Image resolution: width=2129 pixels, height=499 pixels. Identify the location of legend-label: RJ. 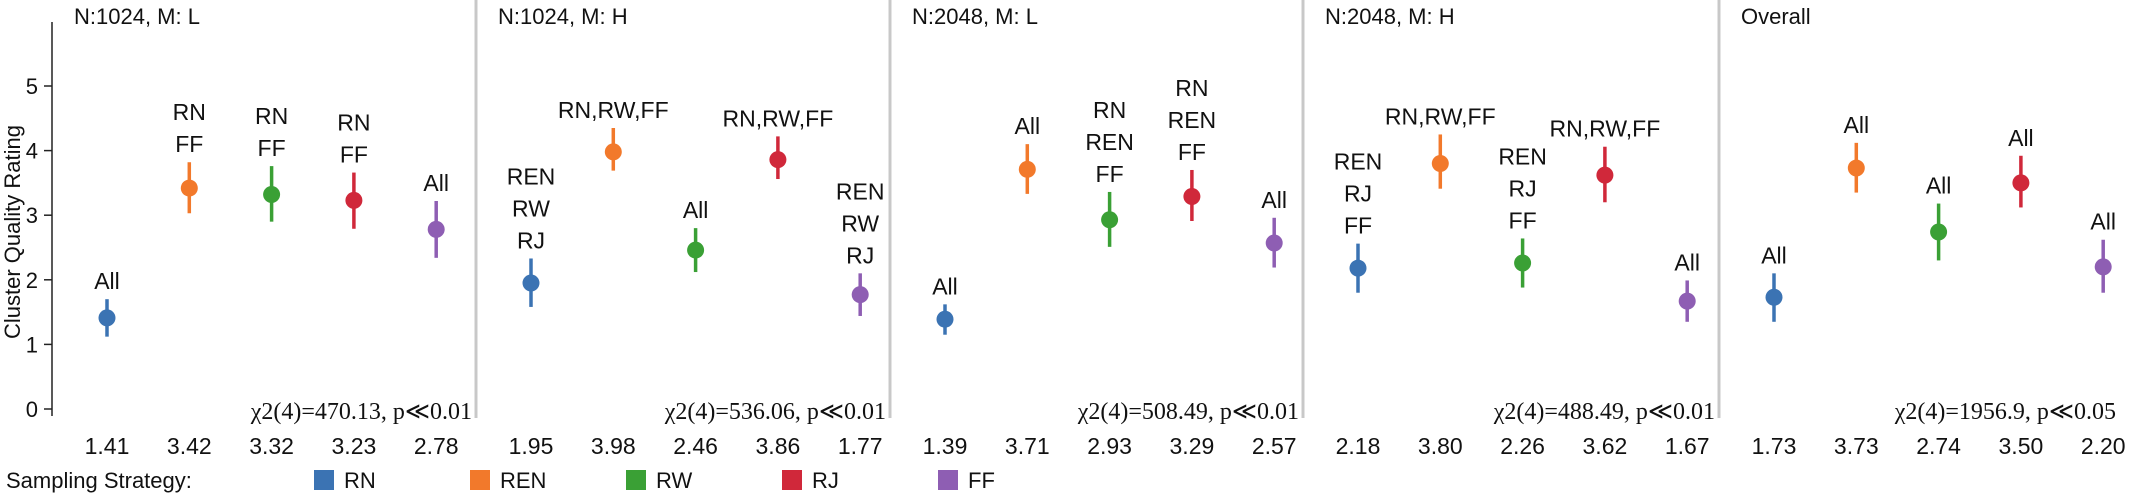
(825, 480).